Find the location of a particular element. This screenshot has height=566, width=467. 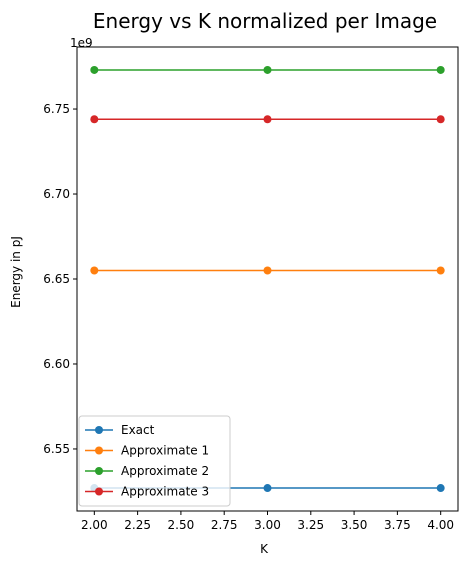

y-axis-label: Energy in pJ is located at coordinates (16, 272).